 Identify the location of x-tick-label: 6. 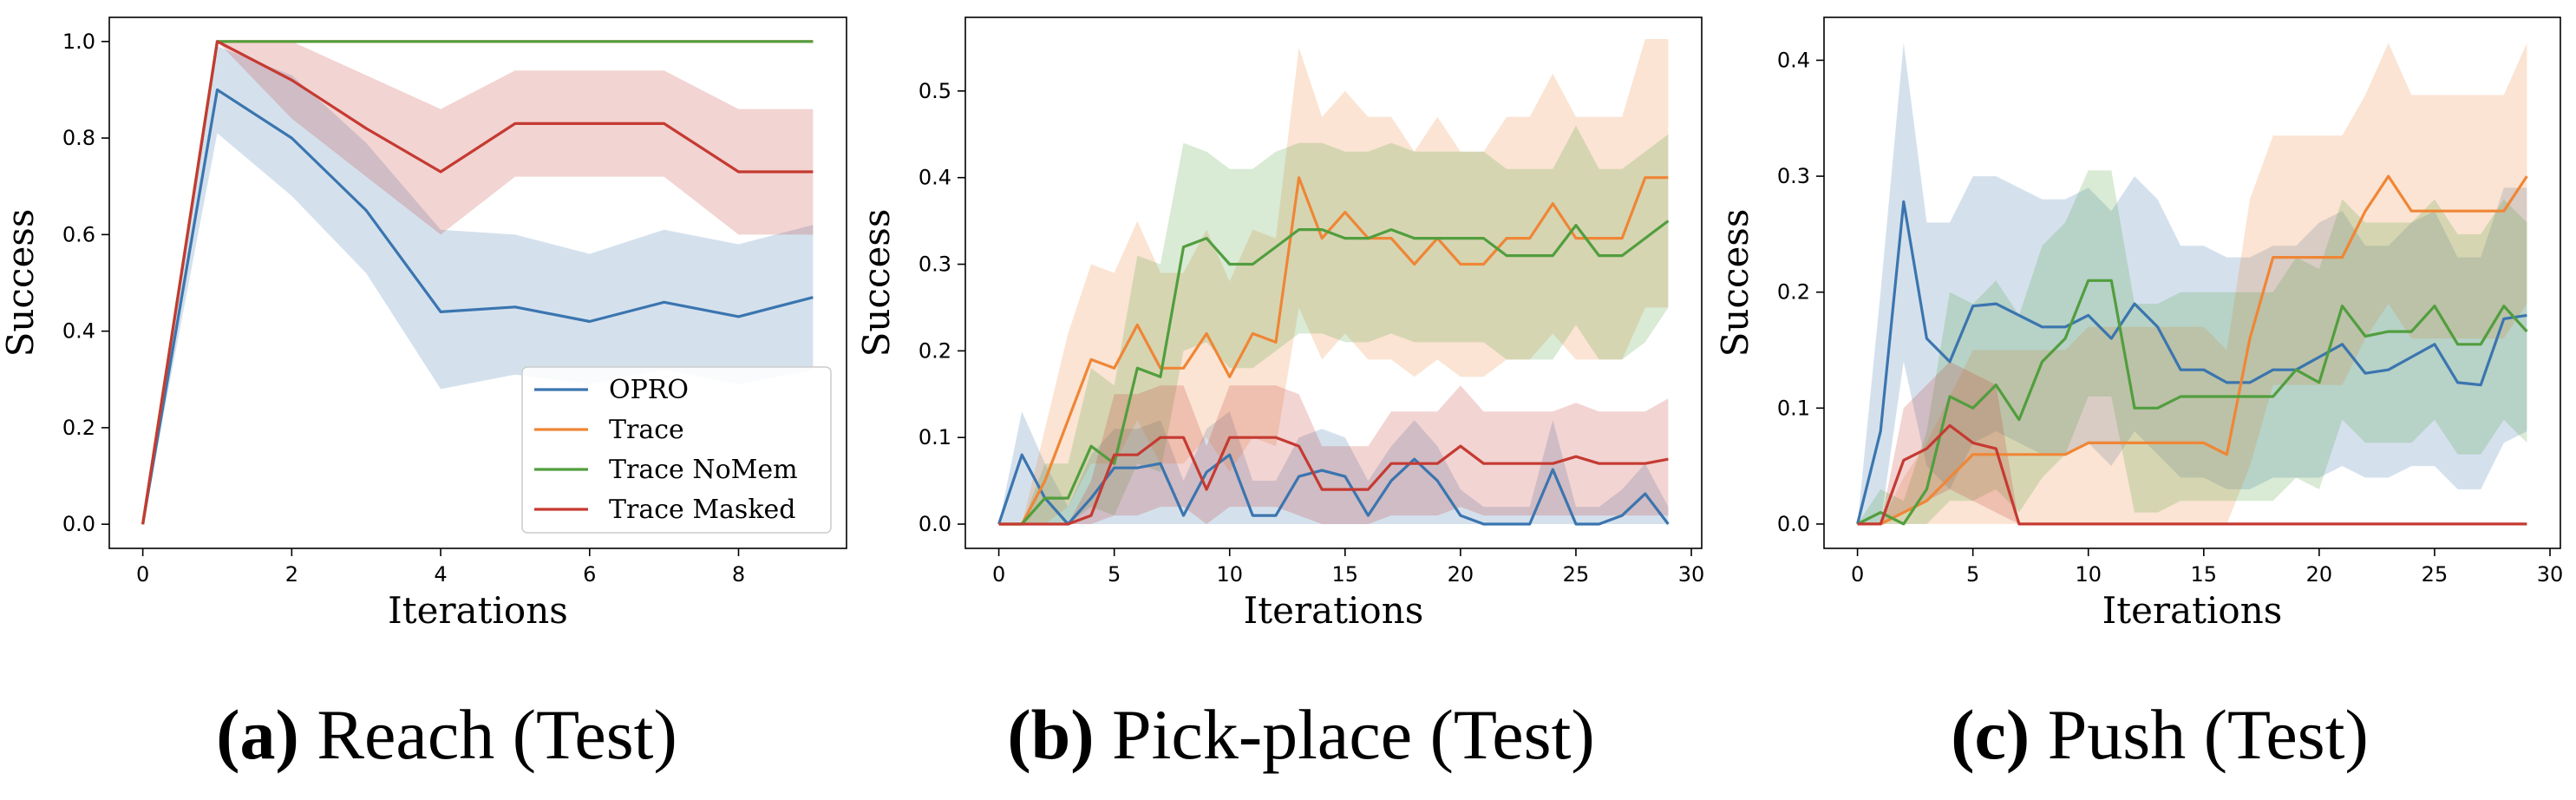
(589, 574).